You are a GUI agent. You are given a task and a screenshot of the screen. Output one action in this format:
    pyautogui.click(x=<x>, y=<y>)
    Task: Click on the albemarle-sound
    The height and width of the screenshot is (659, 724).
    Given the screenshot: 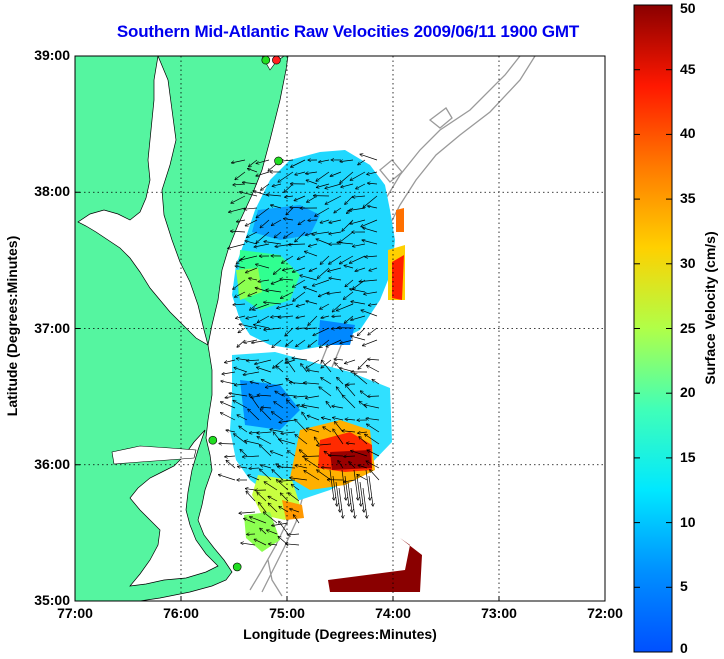 What is the action you would take?
    pyautogui.click(x=154, y=455)
    